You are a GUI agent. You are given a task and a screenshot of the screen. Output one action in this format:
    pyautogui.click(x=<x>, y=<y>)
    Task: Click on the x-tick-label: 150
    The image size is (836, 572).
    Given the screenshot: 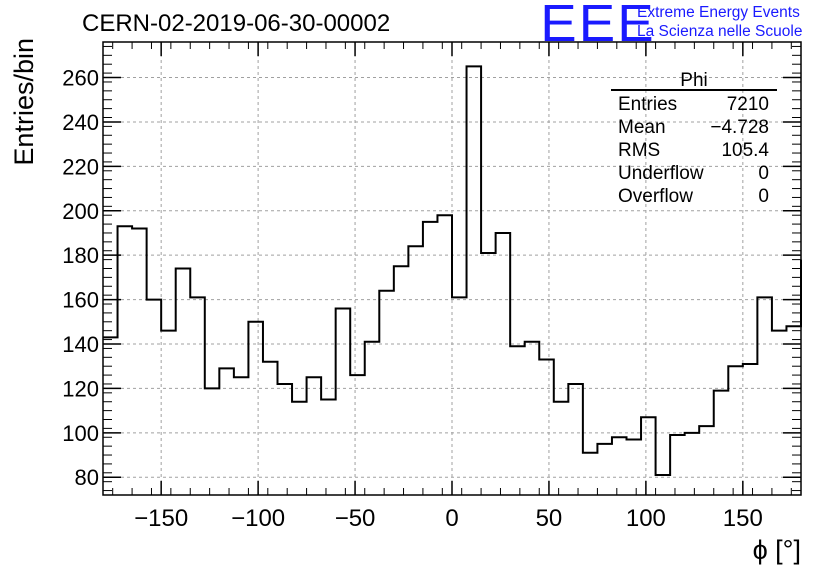 What is the action you would take?
    pyautogui.click(x=743, y=518)
    